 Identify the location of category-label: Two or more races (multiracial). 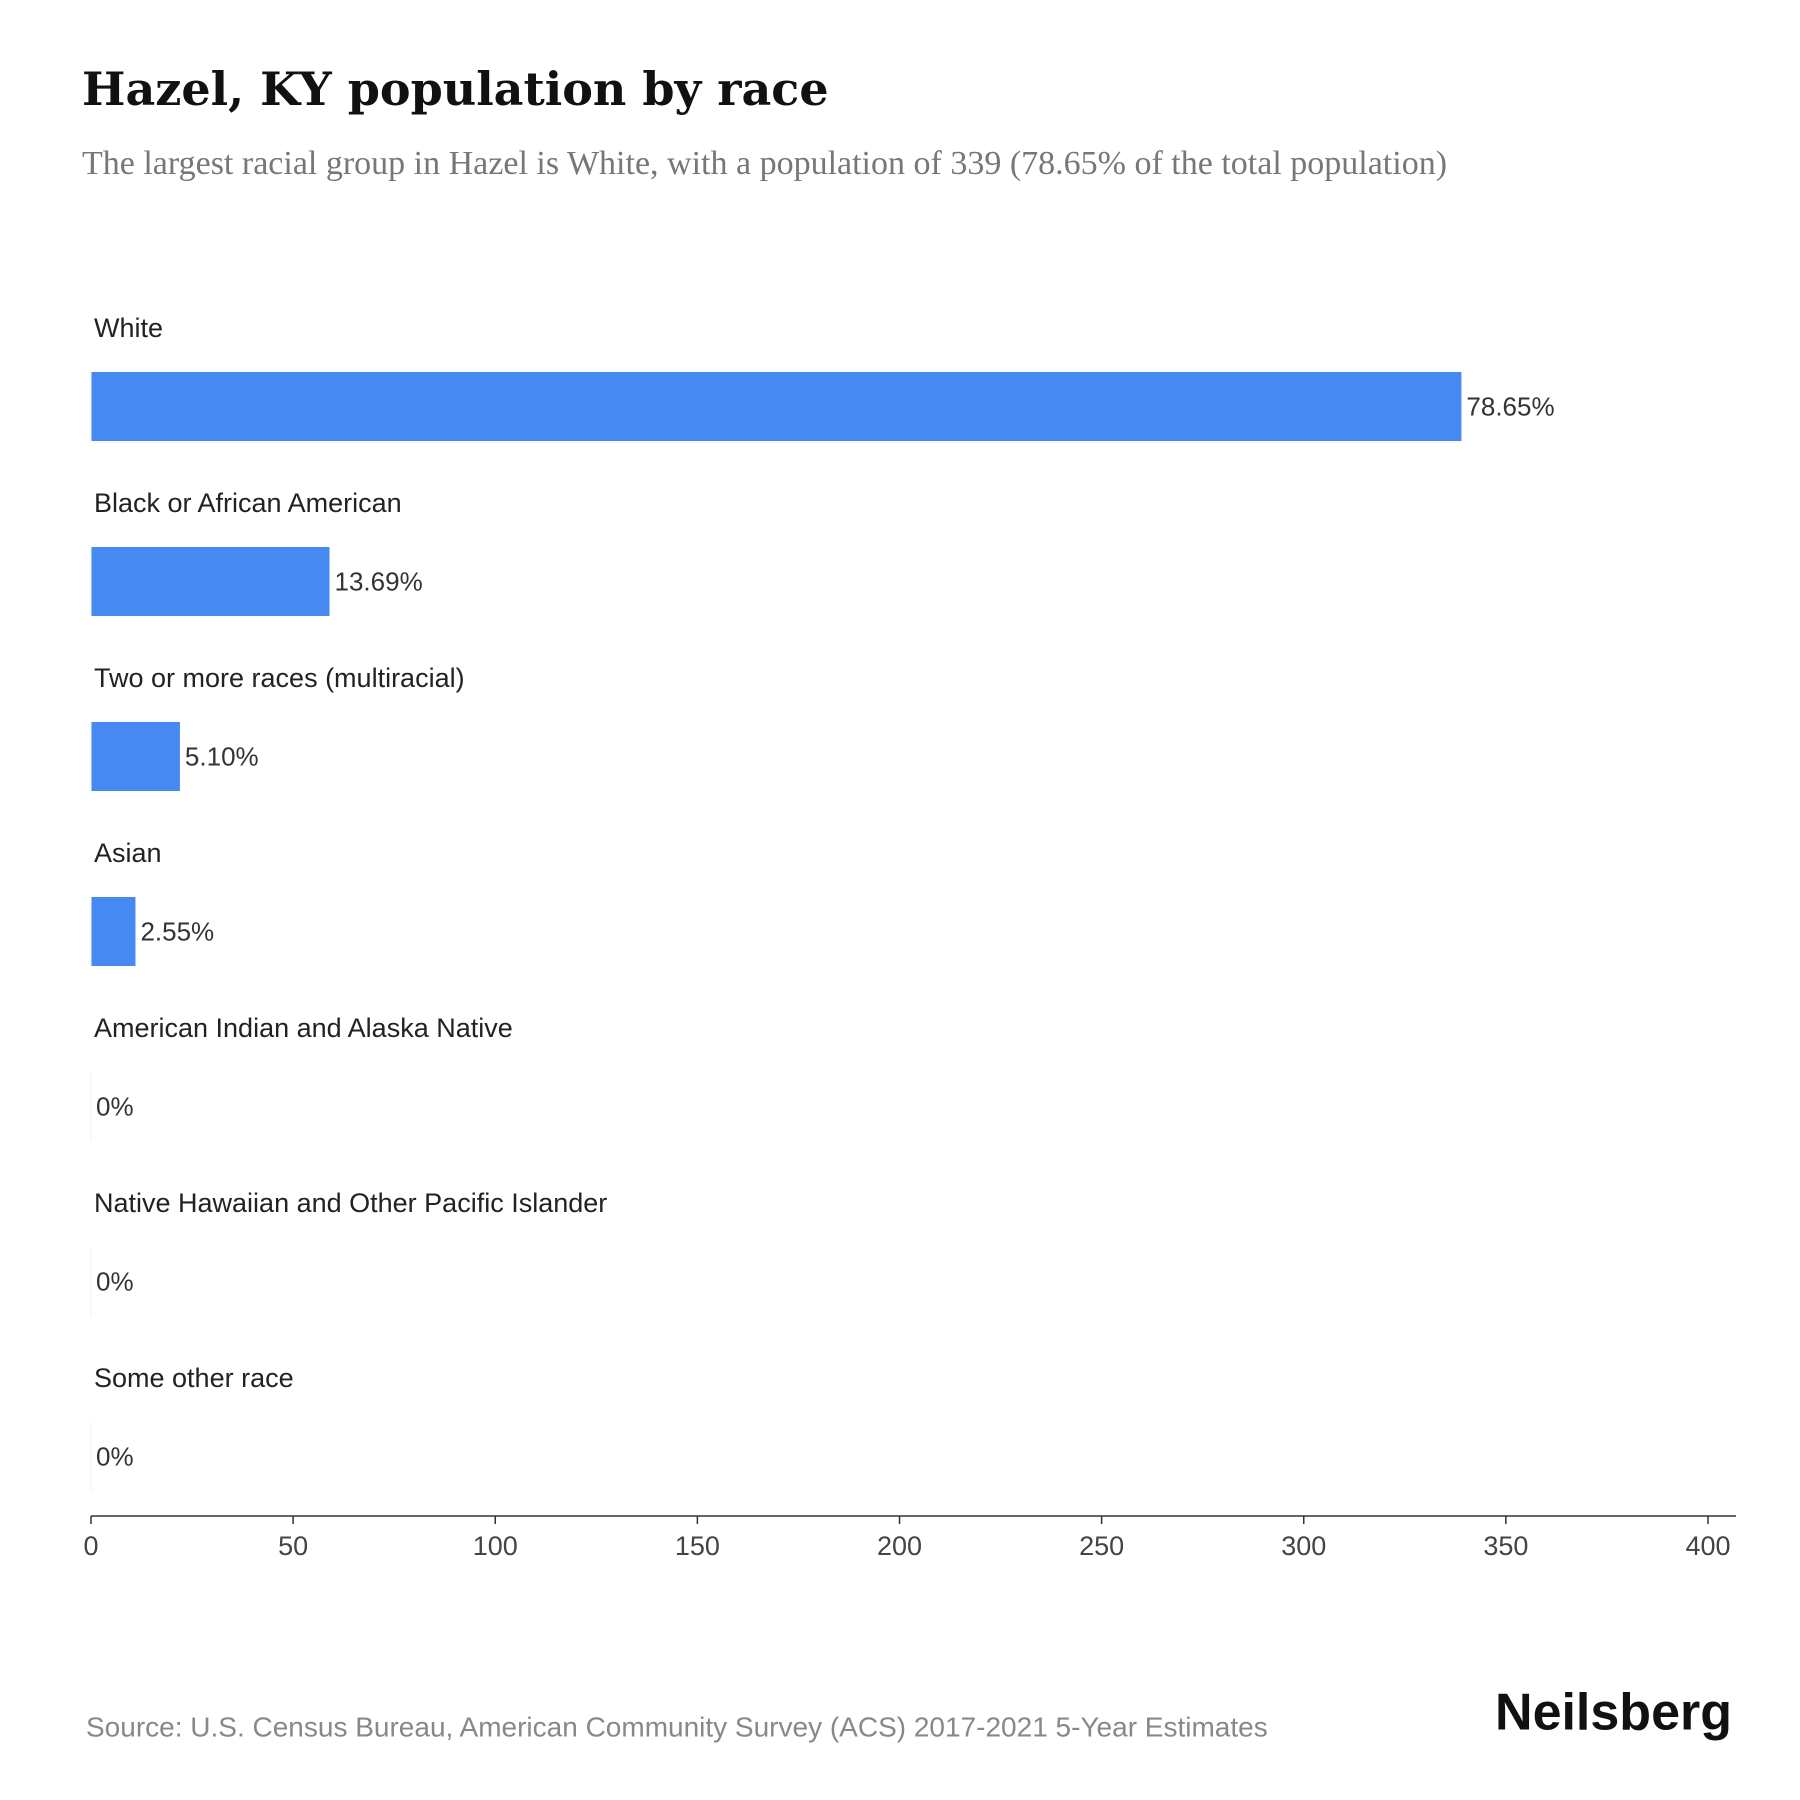
(279, 678).